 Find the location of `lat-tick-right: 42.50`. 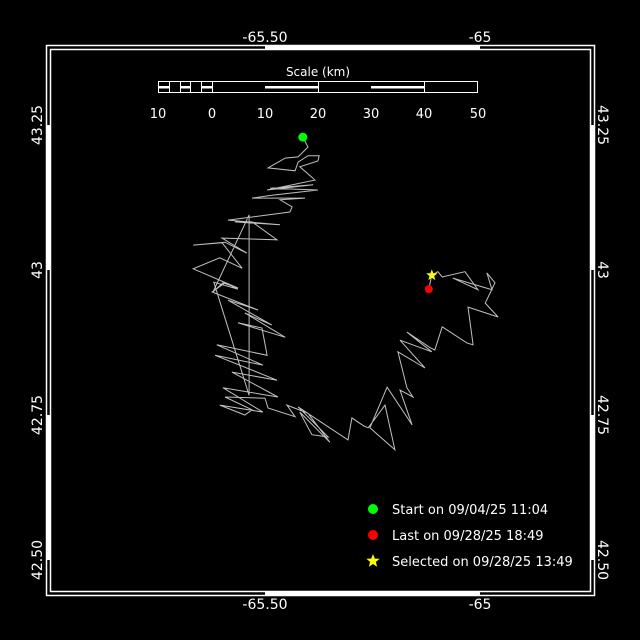

lat-tick-right: 42.50 is located at coordinates (602, 560).